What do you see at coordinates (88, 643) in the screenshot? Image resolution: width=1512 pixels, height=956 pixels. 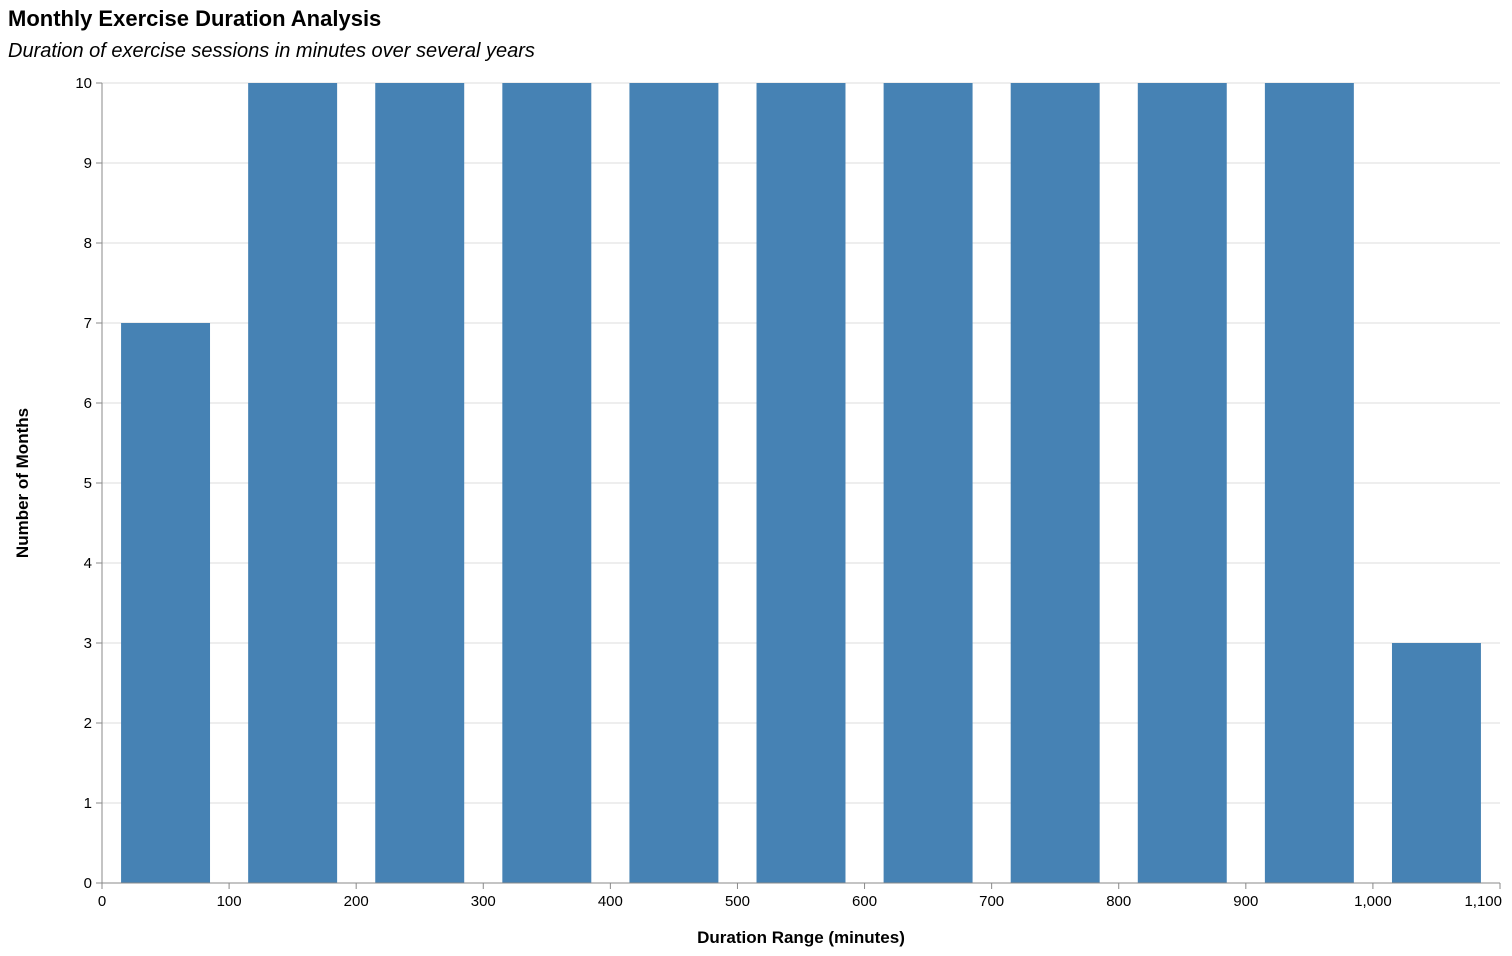 I see `y-tick-label: 3` at bounding box center [88, 643].